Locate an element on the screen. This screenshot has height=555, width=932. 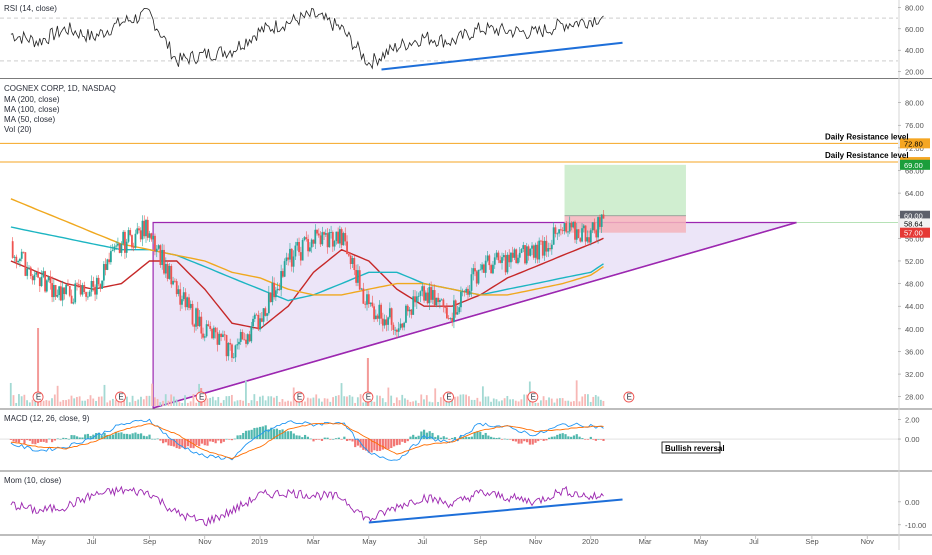
resistance-label: Daily Resistance level is located at coordinates (867, 136).